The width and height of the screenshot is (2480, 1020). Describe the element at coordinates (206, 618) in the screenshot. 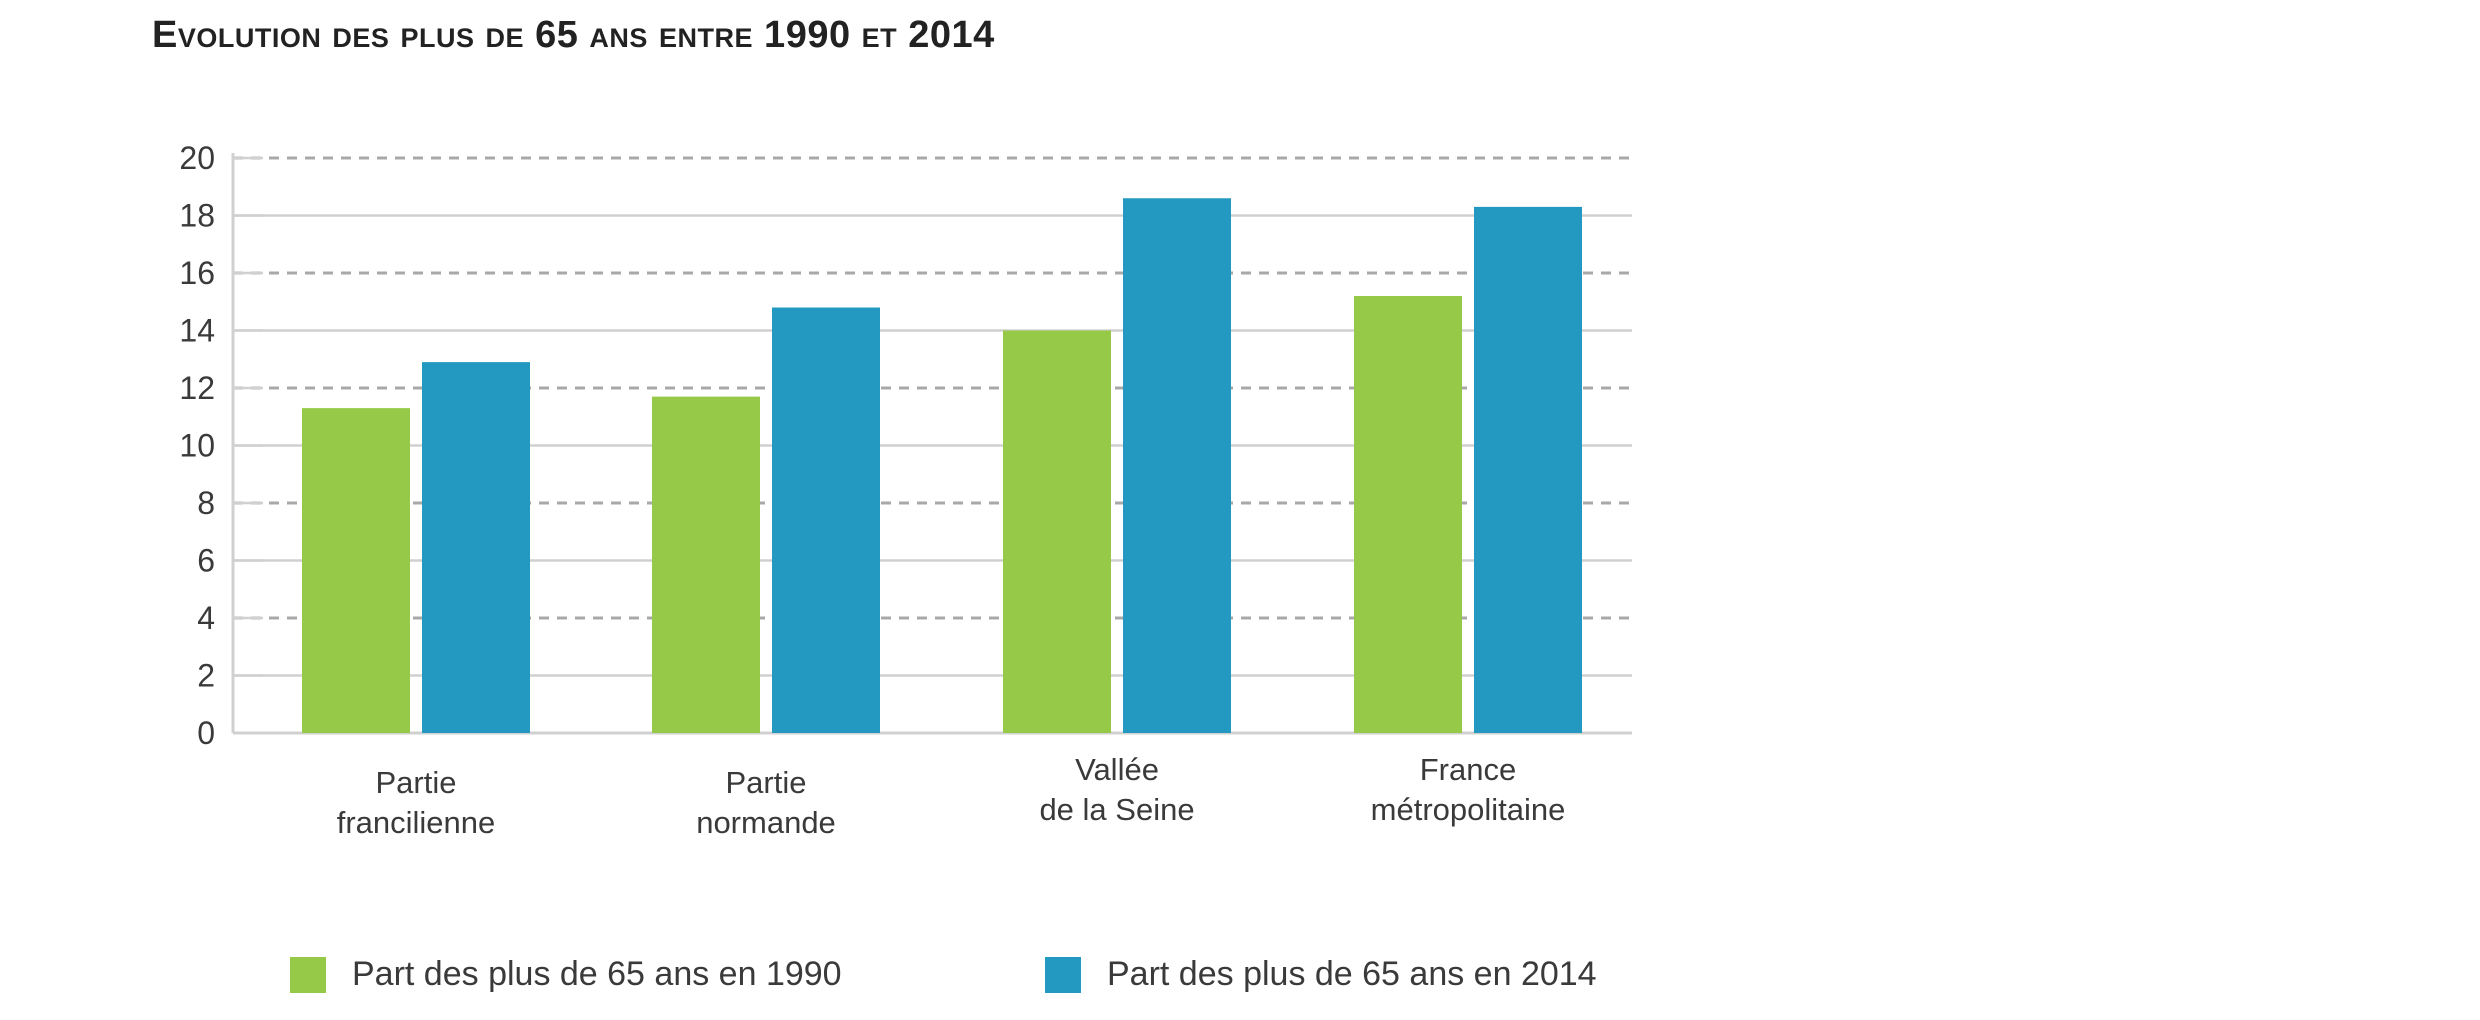

I see `ytick-label-4: 4` at that location.